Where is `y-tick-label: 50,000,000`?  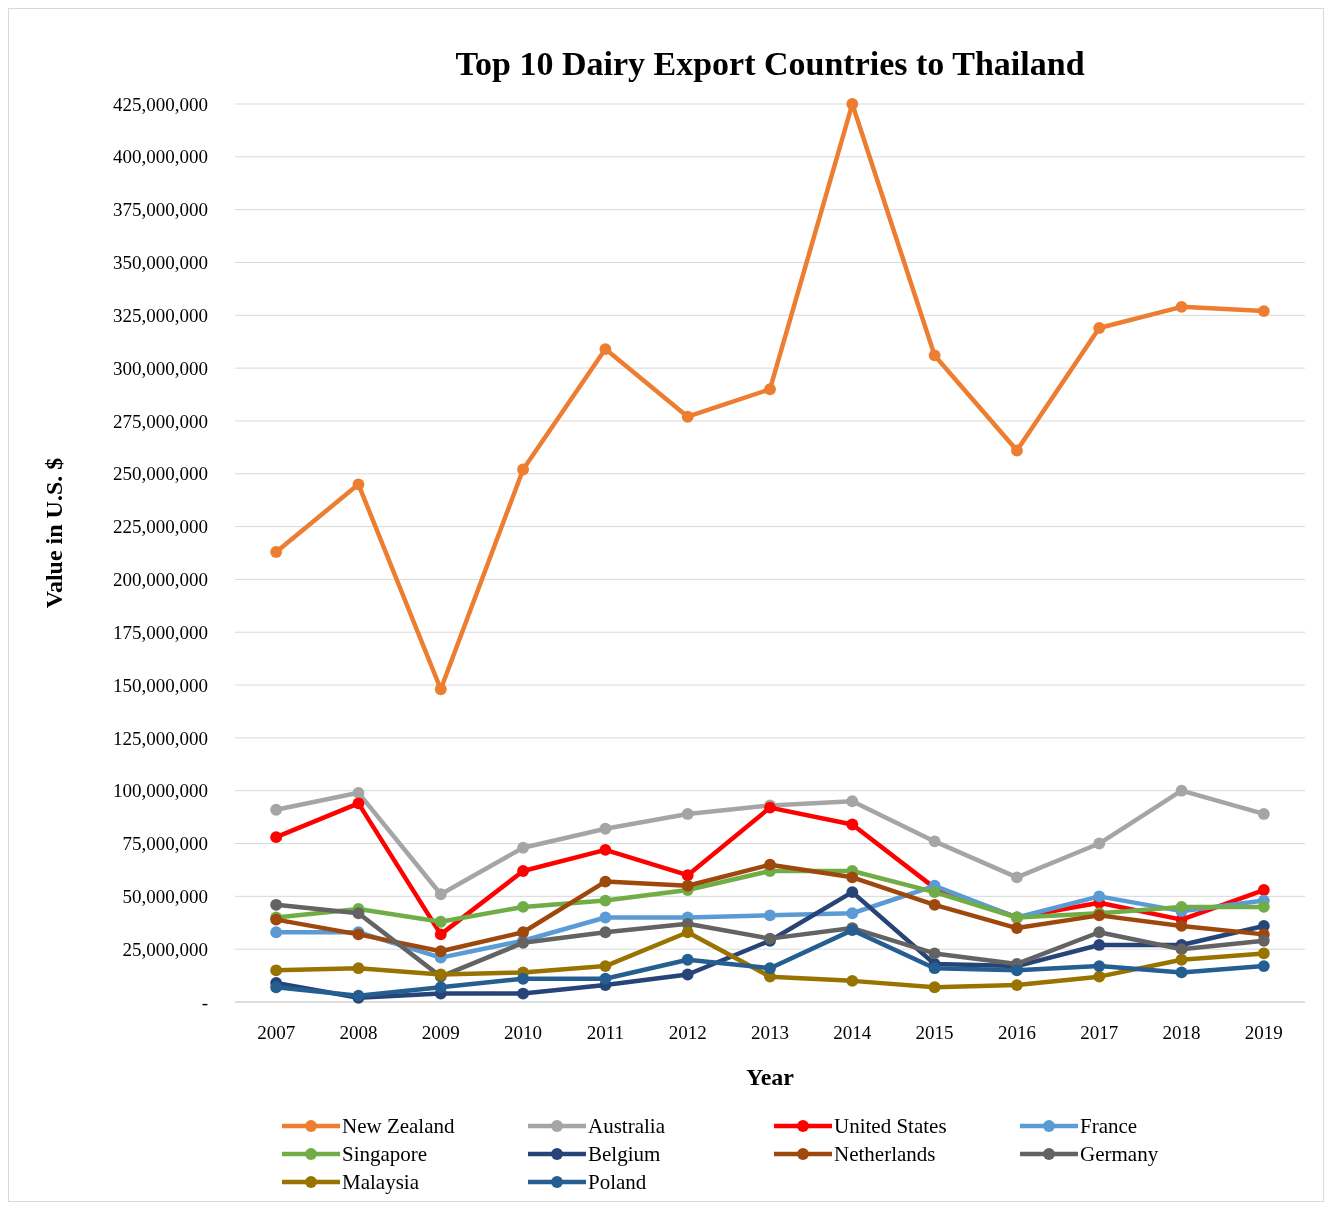 y-tick-label: 50,000,000 is located at coordinates (165, 896).